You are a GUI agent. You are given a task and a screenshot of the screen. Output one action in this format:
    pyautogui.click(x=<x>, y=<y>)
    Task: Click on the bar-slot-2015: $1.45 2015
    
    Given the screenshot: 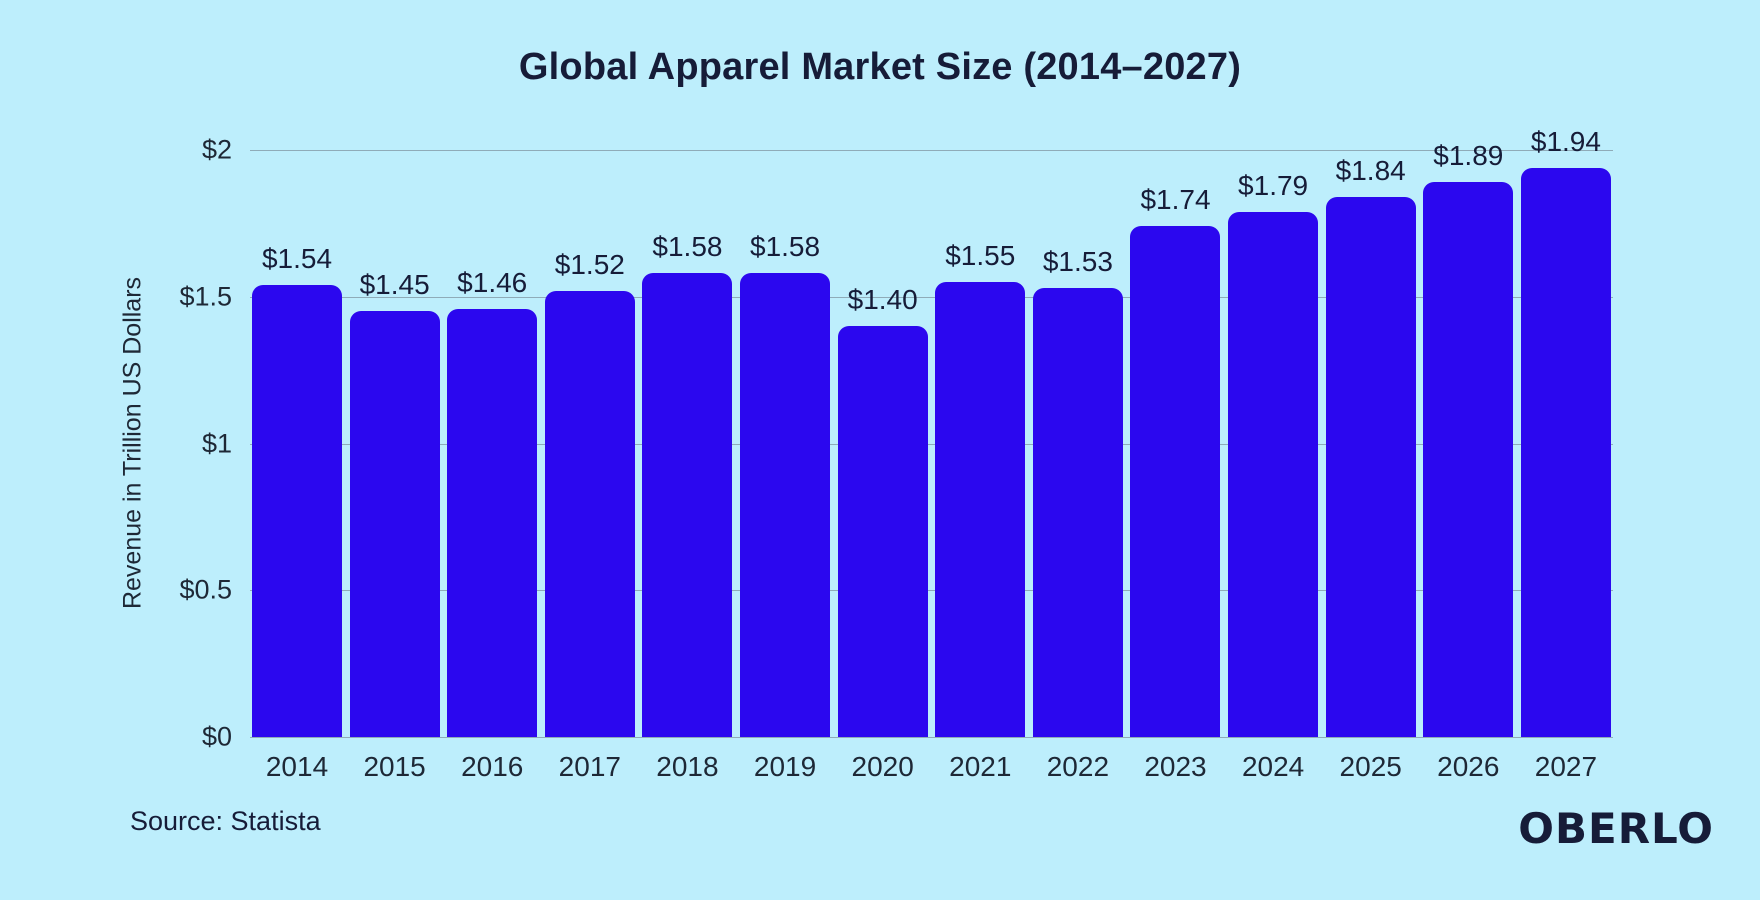 What is the action you would take?
    pyautogui.click(x=394, y=466)
    